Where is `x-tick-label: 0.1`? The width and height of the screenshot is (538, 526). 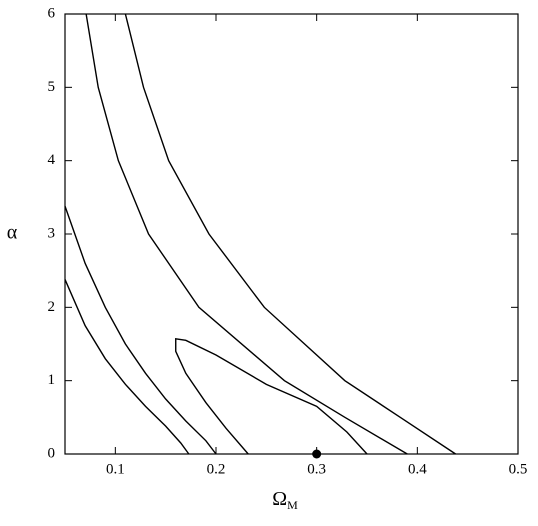 x-tick-label: 0.1 is located at coordinates (115, 469).